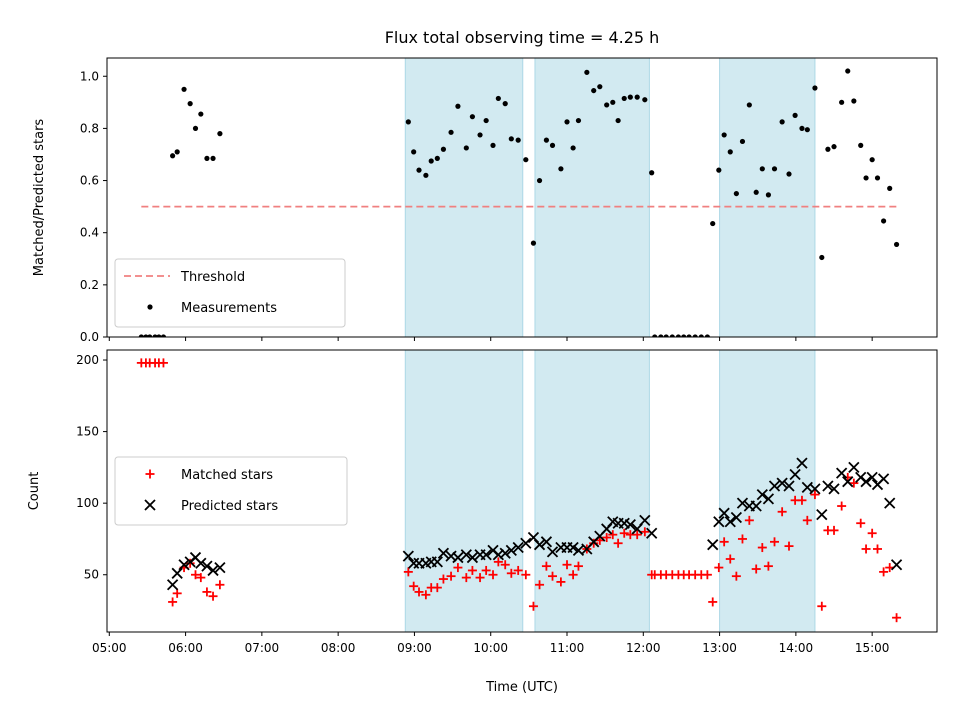  I want to click on legend-label: Predicted stars, so click(229, 506).